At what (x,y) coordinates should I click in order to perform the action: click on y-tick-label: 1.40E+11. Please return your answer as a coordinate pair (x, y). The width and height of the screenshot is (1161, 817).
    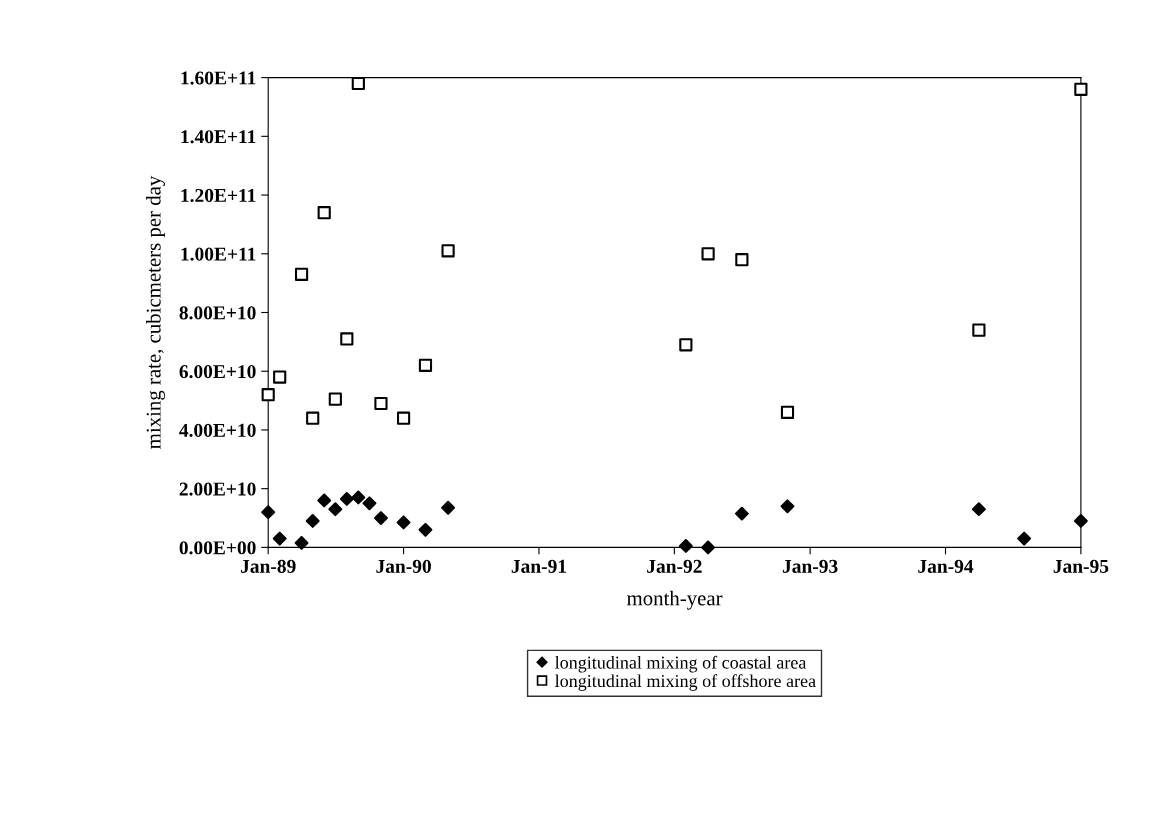
    Looking at the image, I should click on (218, 137).